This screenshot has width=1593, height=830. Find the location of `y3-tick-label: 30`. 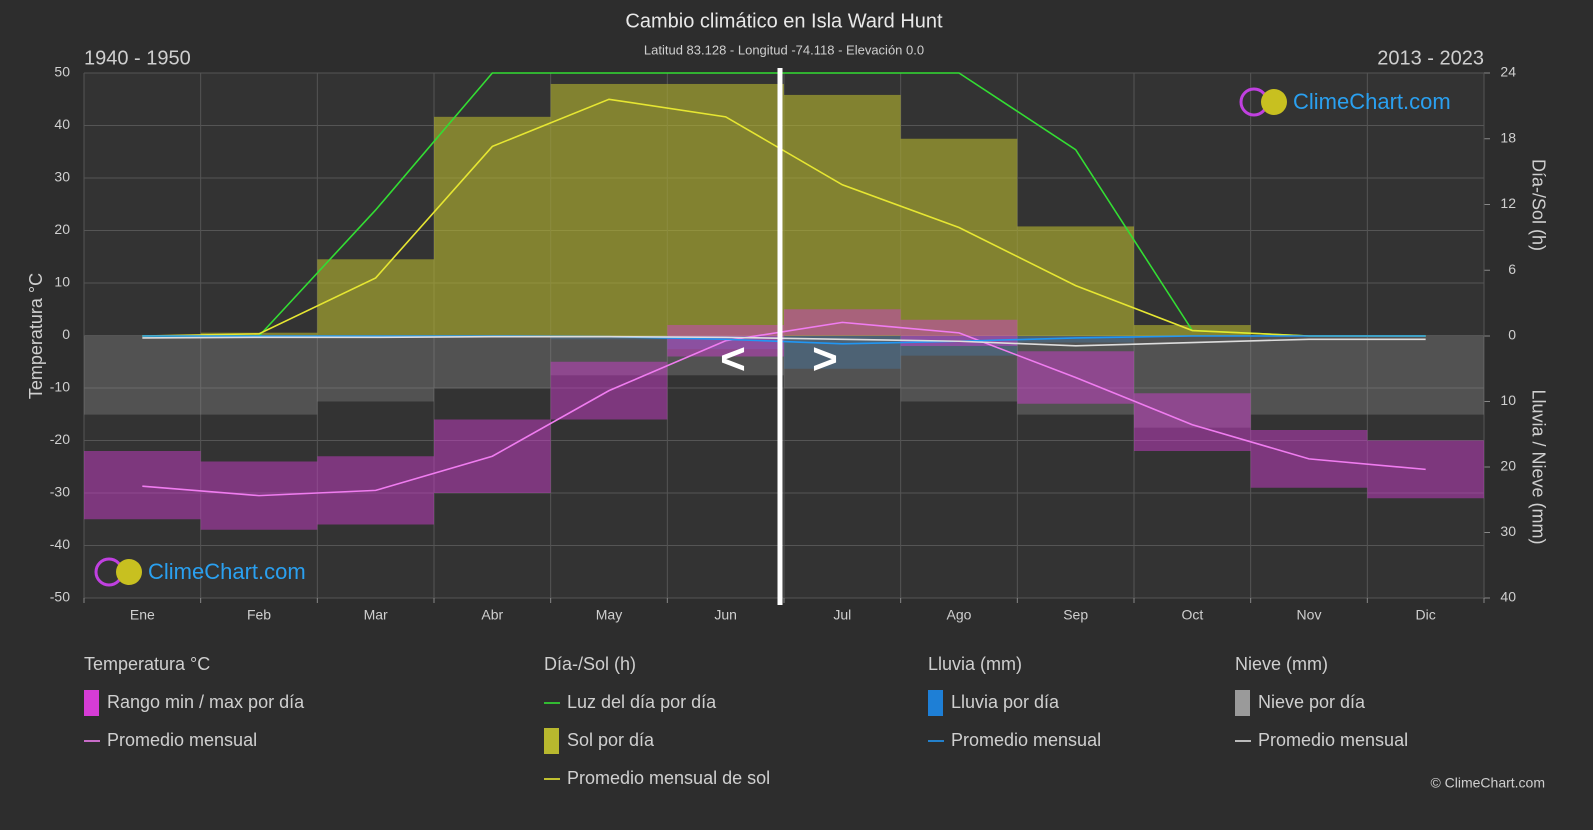

y3-tick-label: 30 is located at coordinates (1508, 531).